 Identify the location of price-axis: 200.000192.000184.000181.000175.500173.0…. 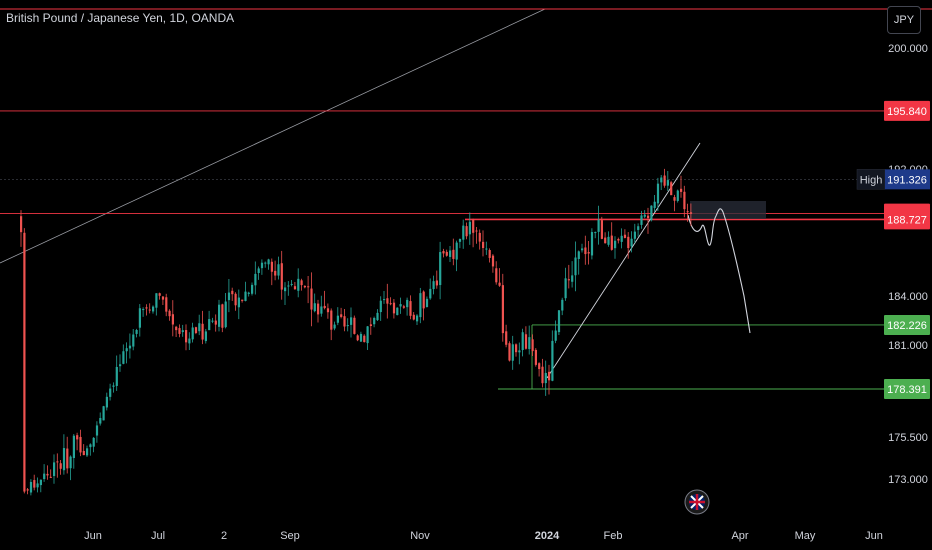
(908, 264).